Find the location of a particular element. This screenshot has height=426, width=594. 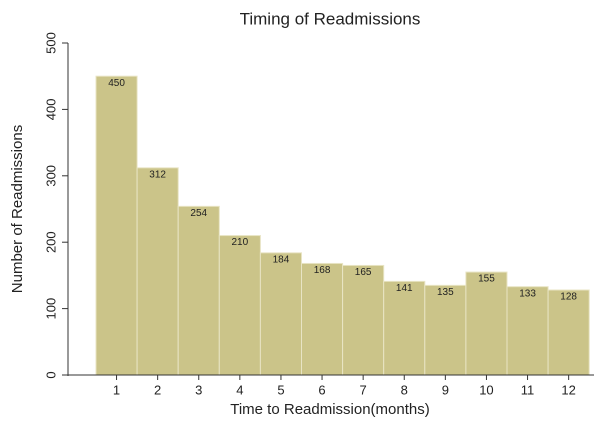

x-tick-label: 11 is located at coordinates (528, 389).